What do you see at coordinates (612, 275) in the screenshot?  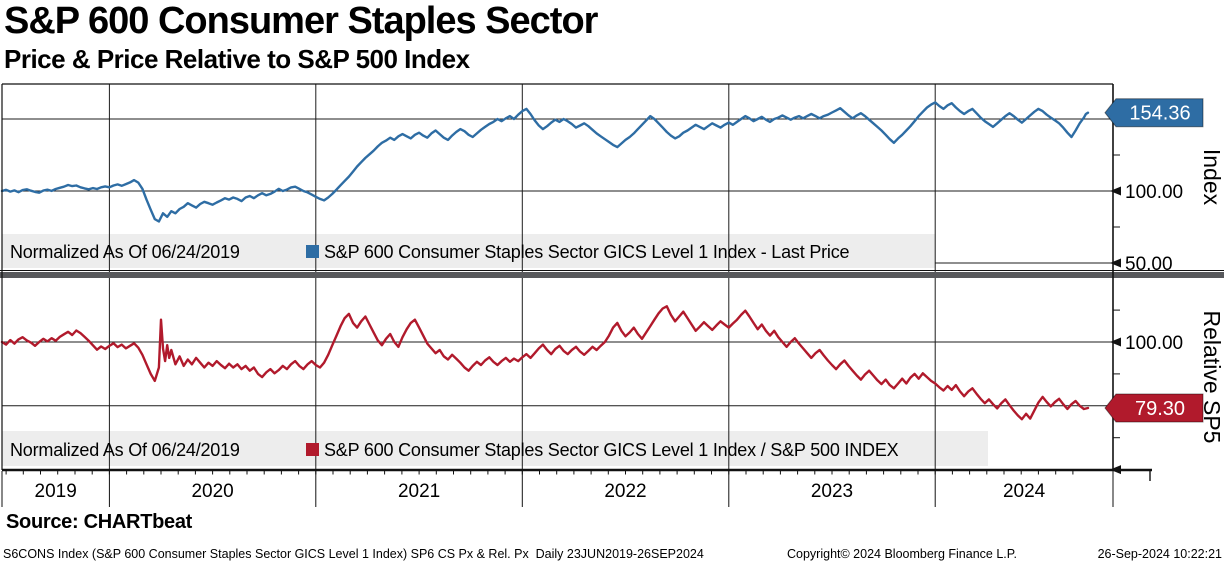 I see `panel-separator-bar` at bounding box center [612, 275].